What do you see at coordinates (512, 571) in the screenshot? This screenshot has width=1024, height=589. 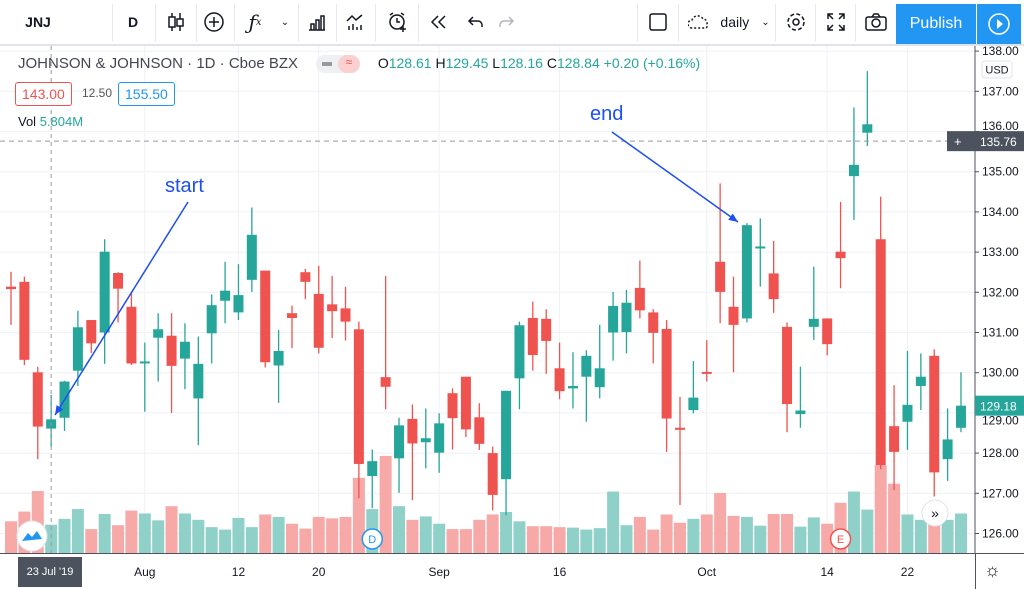 I see `time-axis: 23 Jul '19 Aug 12 20 Sep 16 Oct 14 22 ☼` at bounding box center [512, 571].